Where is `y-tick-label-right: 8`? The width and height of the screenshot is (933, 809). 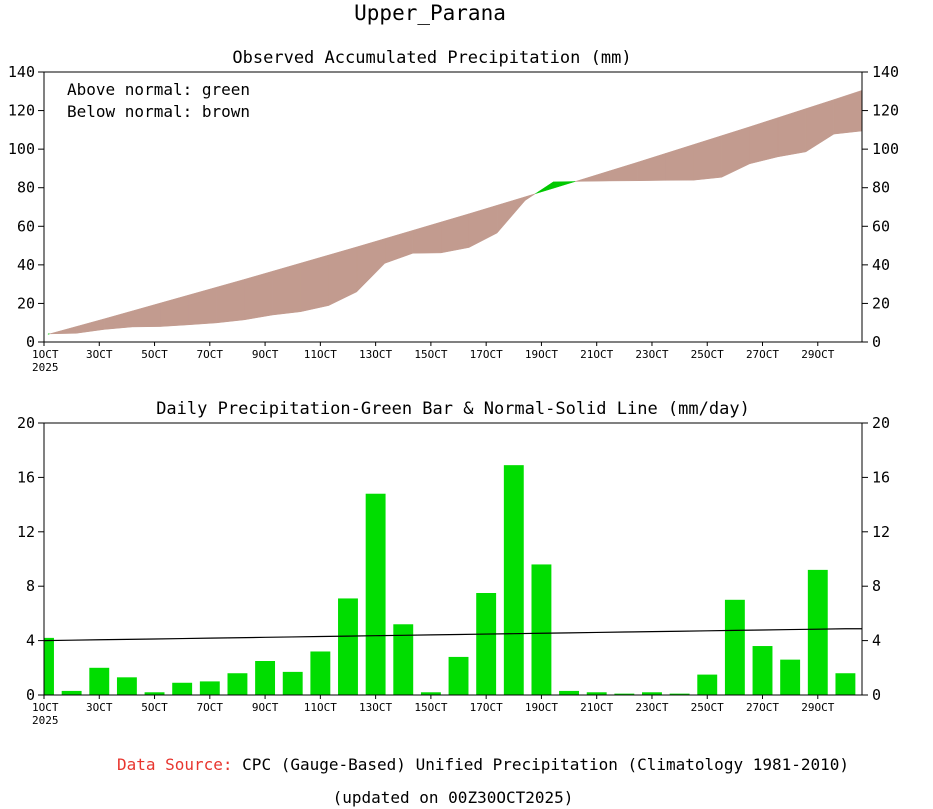
y-tick-label-right: 8 is located at coordinates (876, 586).